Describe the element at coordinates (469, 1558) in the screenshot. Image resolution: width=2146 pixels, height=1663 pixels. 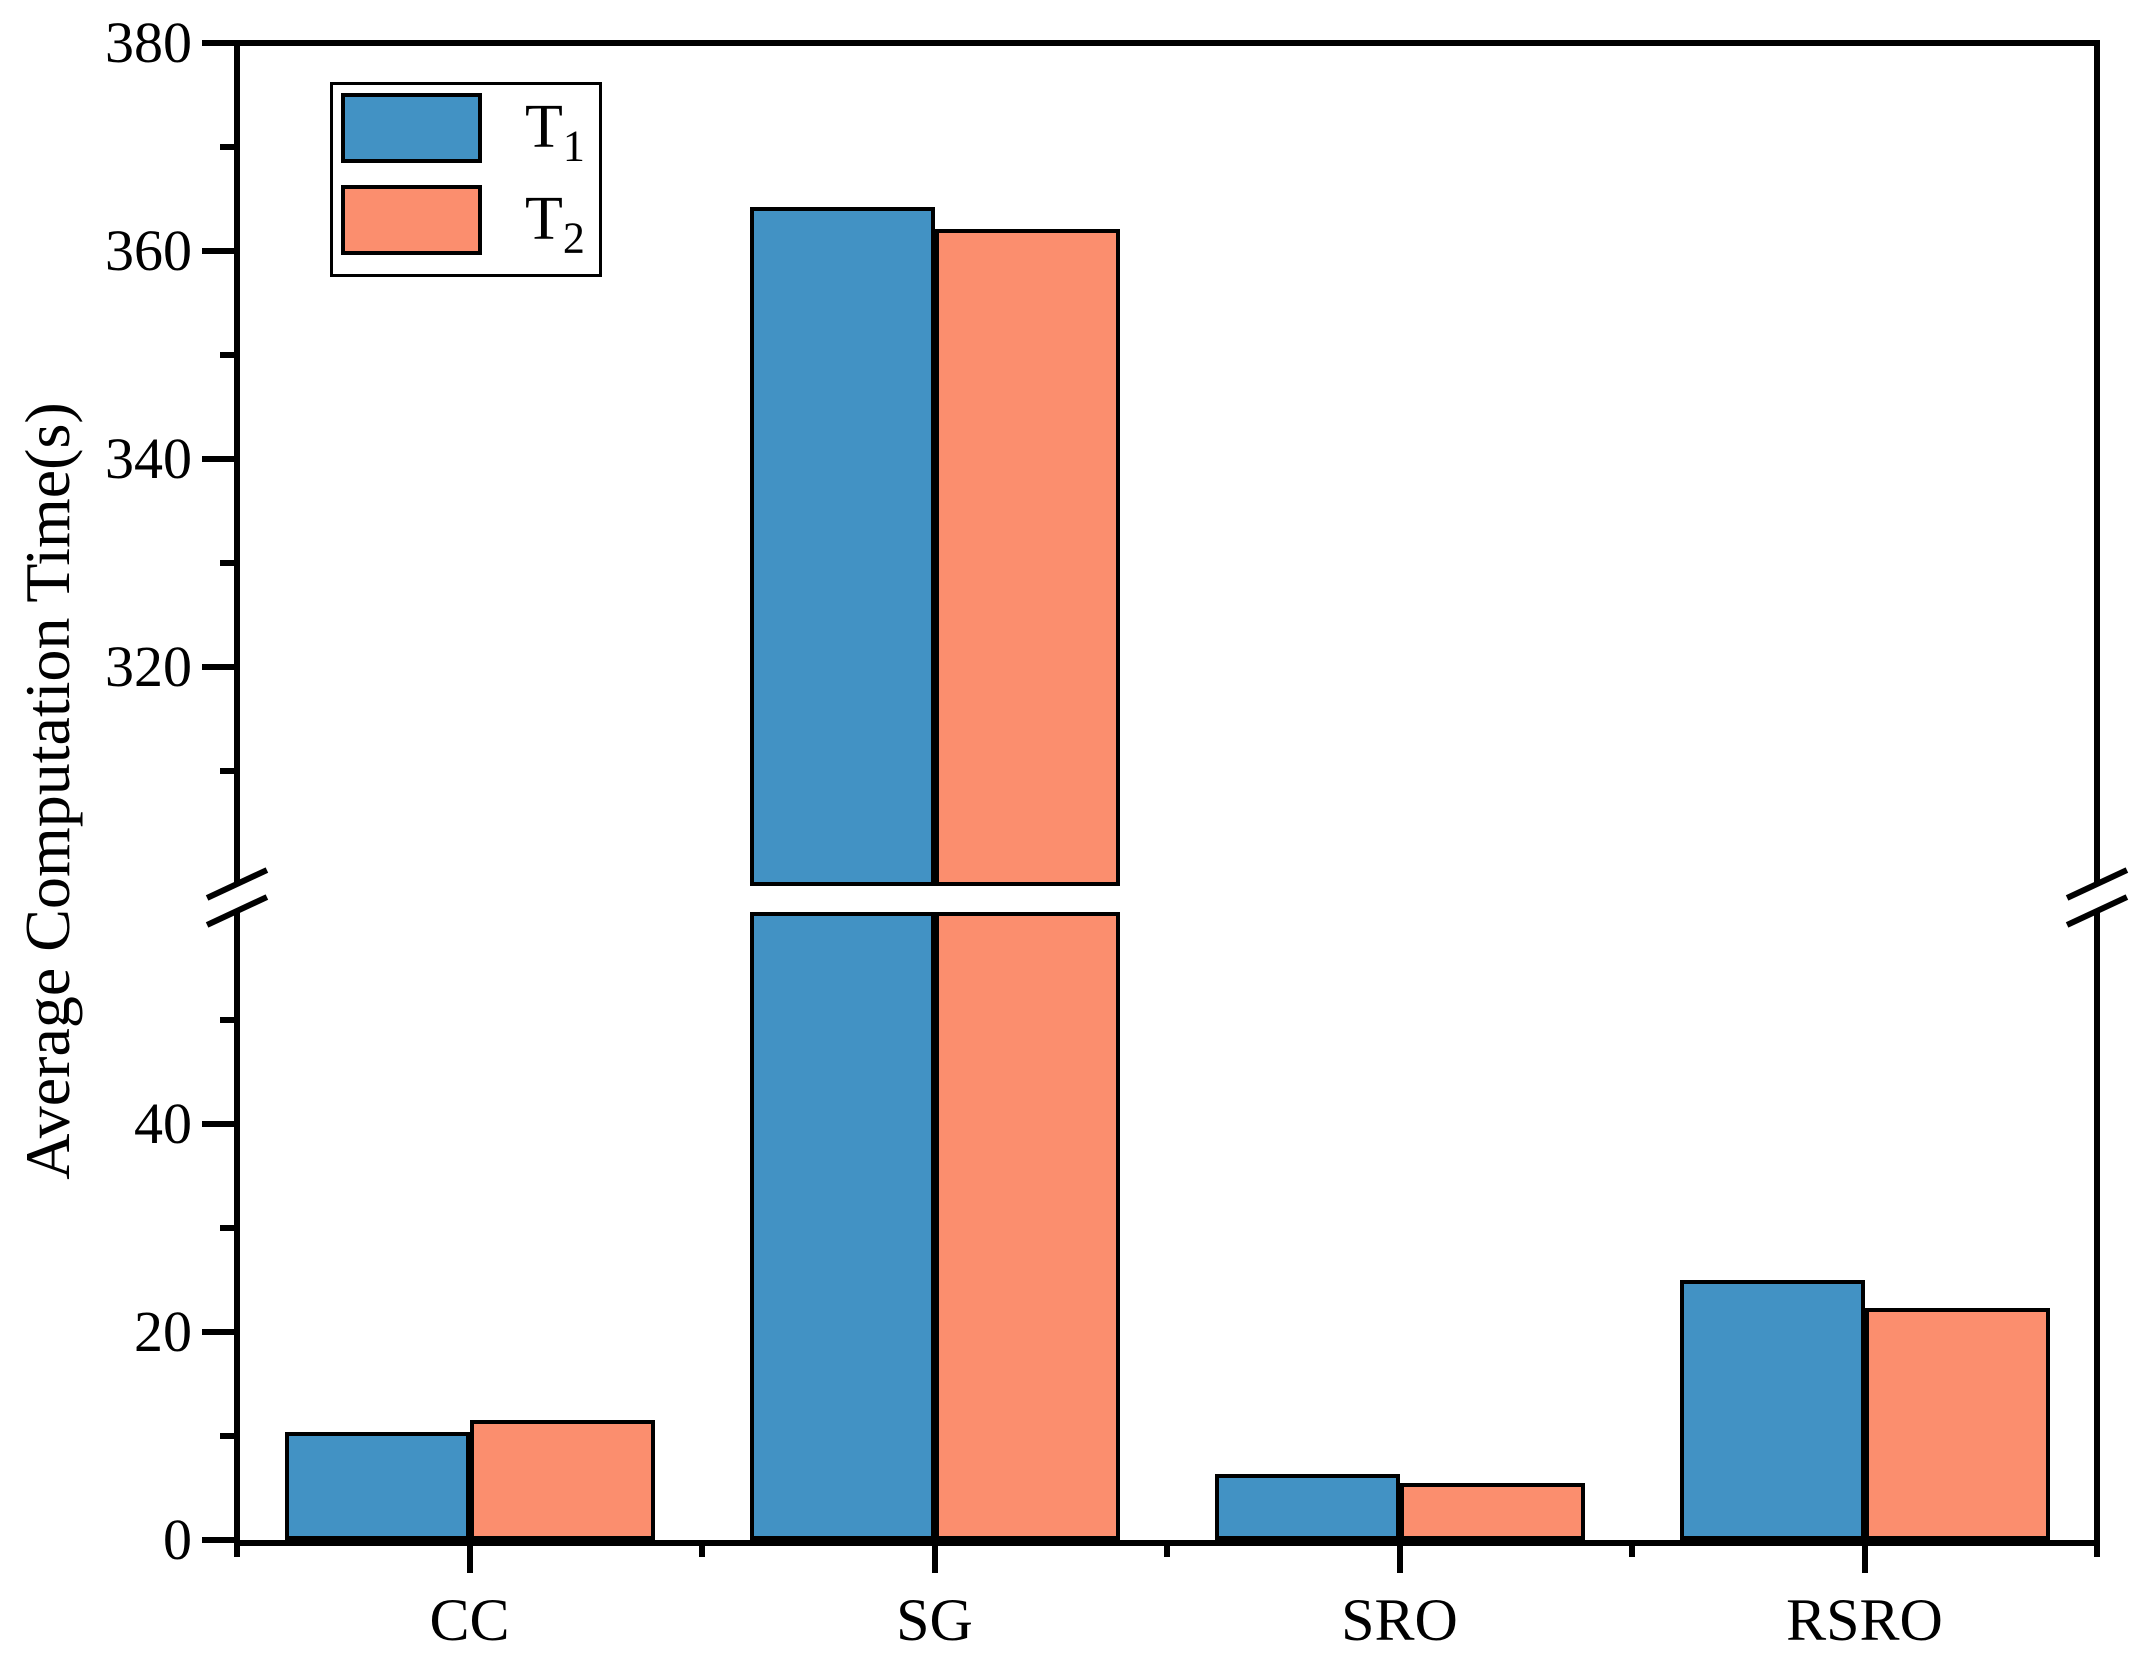
I see `x-tick-major-CC` at that location.